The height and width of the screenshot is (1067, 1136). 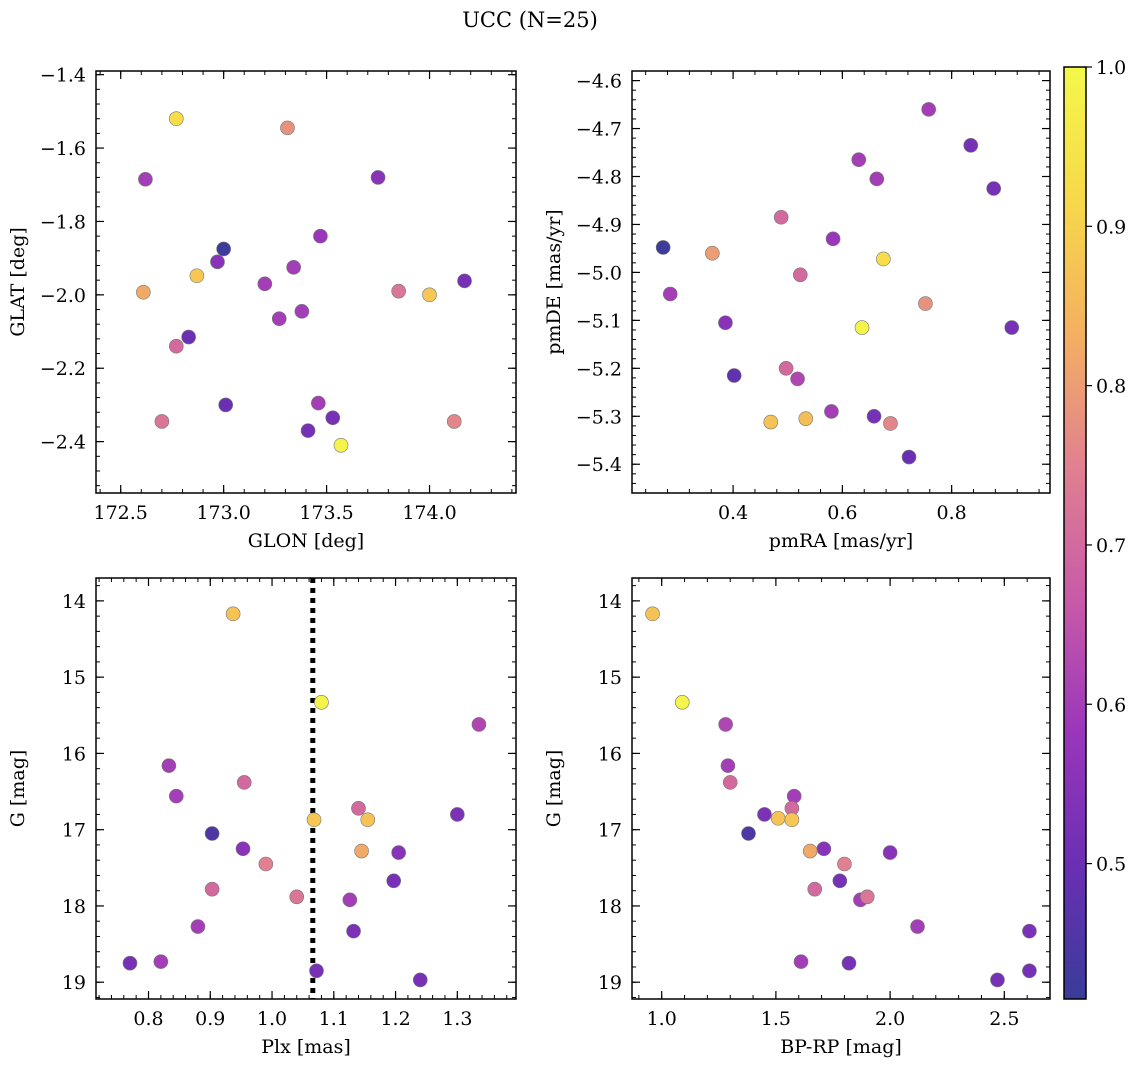 I want to click on x-tick-label: 173.0, so click(x=223, y=513).